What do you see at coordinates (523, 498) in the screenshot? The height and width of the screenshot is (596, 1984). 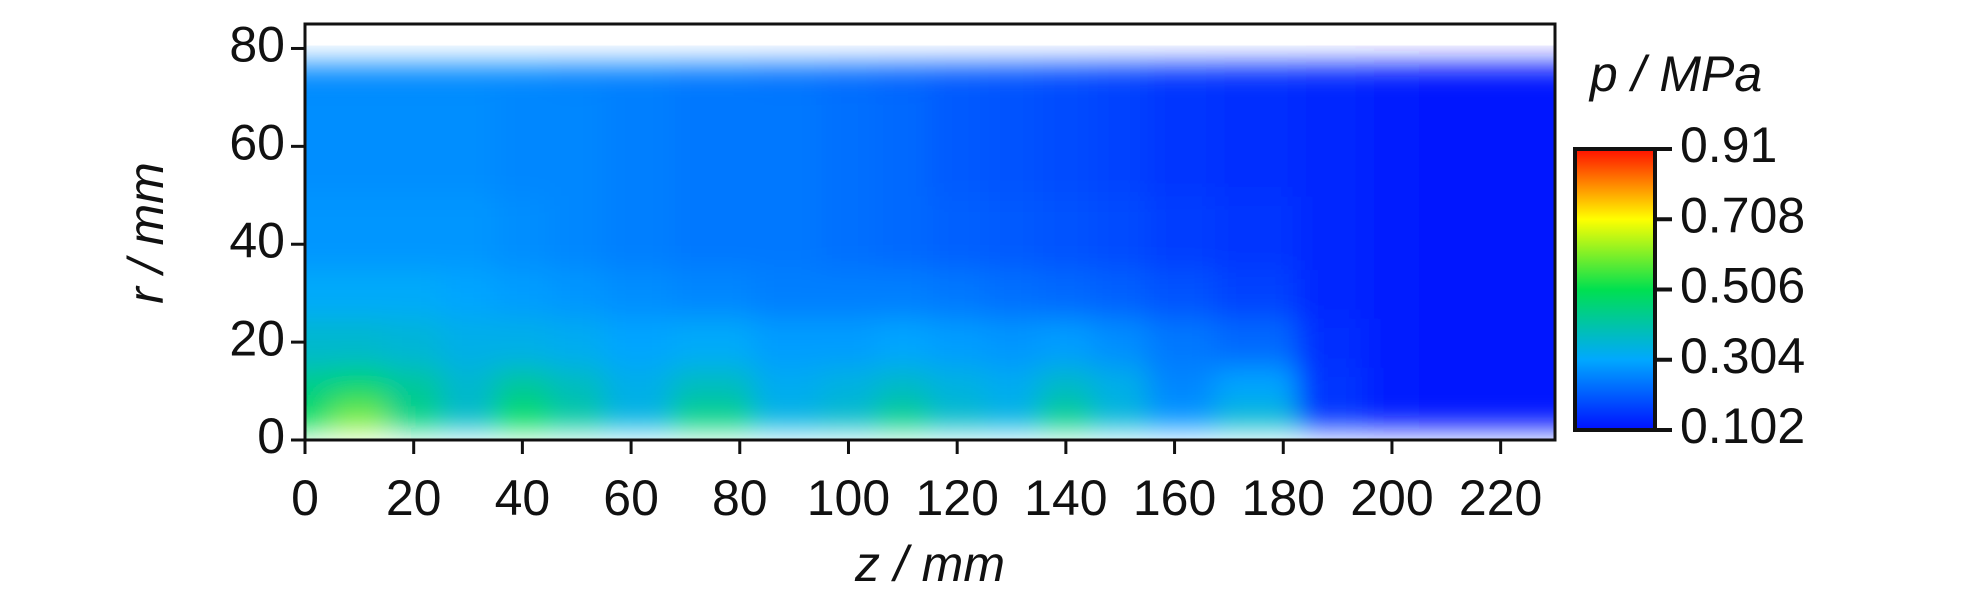 I see `x-tick-label: 40` at bounding box center [523, 498].